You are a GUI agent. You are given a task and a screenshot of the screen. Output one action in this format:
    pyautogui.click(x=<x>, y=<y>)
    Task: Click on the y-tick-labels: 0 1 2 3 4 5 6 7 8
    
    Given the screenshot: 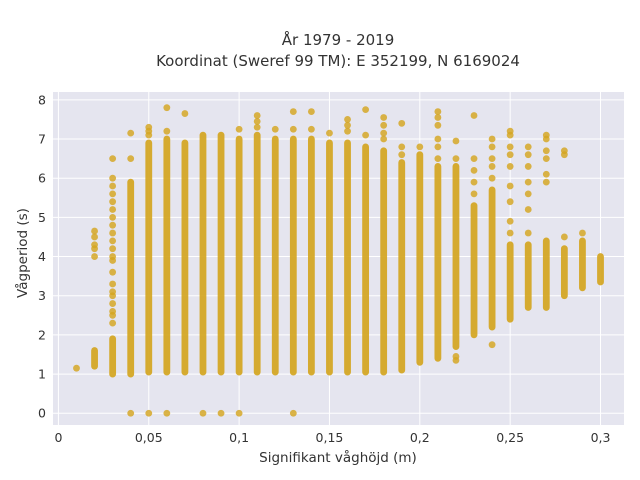 What is the action you would take?
    pyautogui.click(x=42, y=256)
    